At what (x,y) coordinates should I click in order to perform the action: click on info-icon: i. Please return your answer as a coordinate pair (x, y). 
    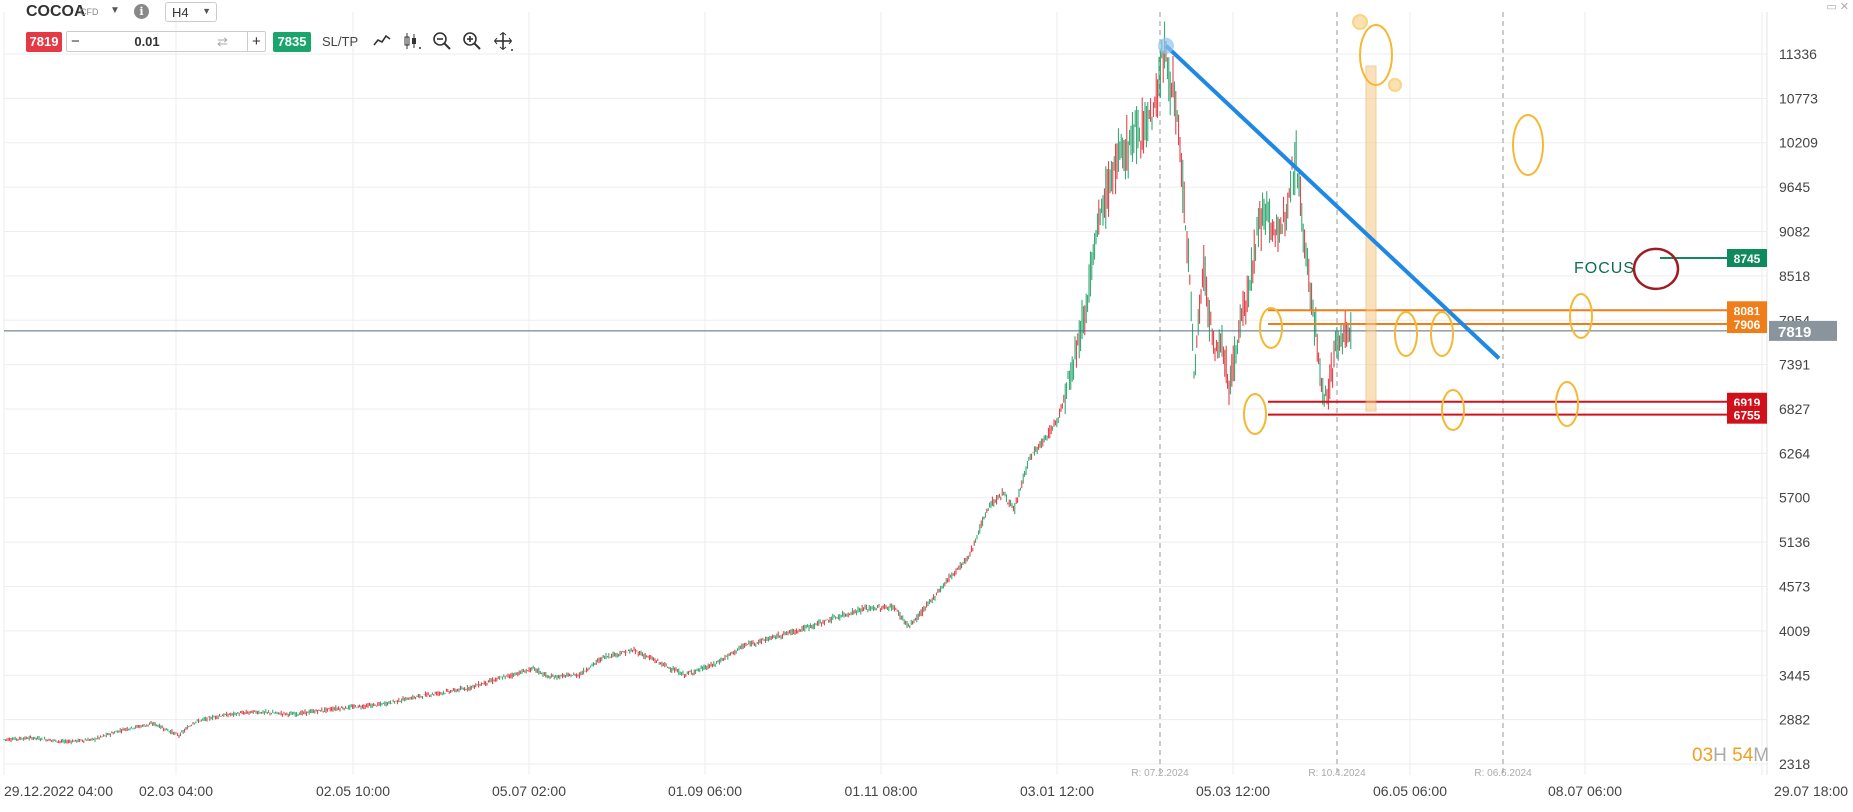
    Looking at the image, I should click on (141, 11).